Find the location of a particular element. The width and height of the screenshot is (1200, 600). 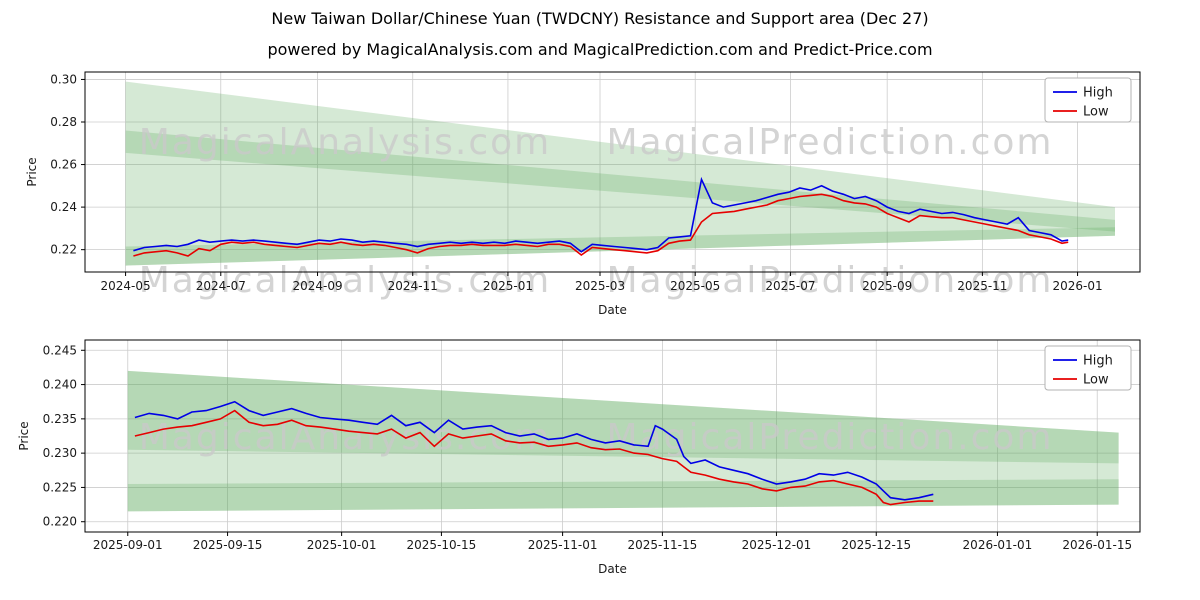

x-tick-label: 2025-10-15 is located at coordinates (442, 545).